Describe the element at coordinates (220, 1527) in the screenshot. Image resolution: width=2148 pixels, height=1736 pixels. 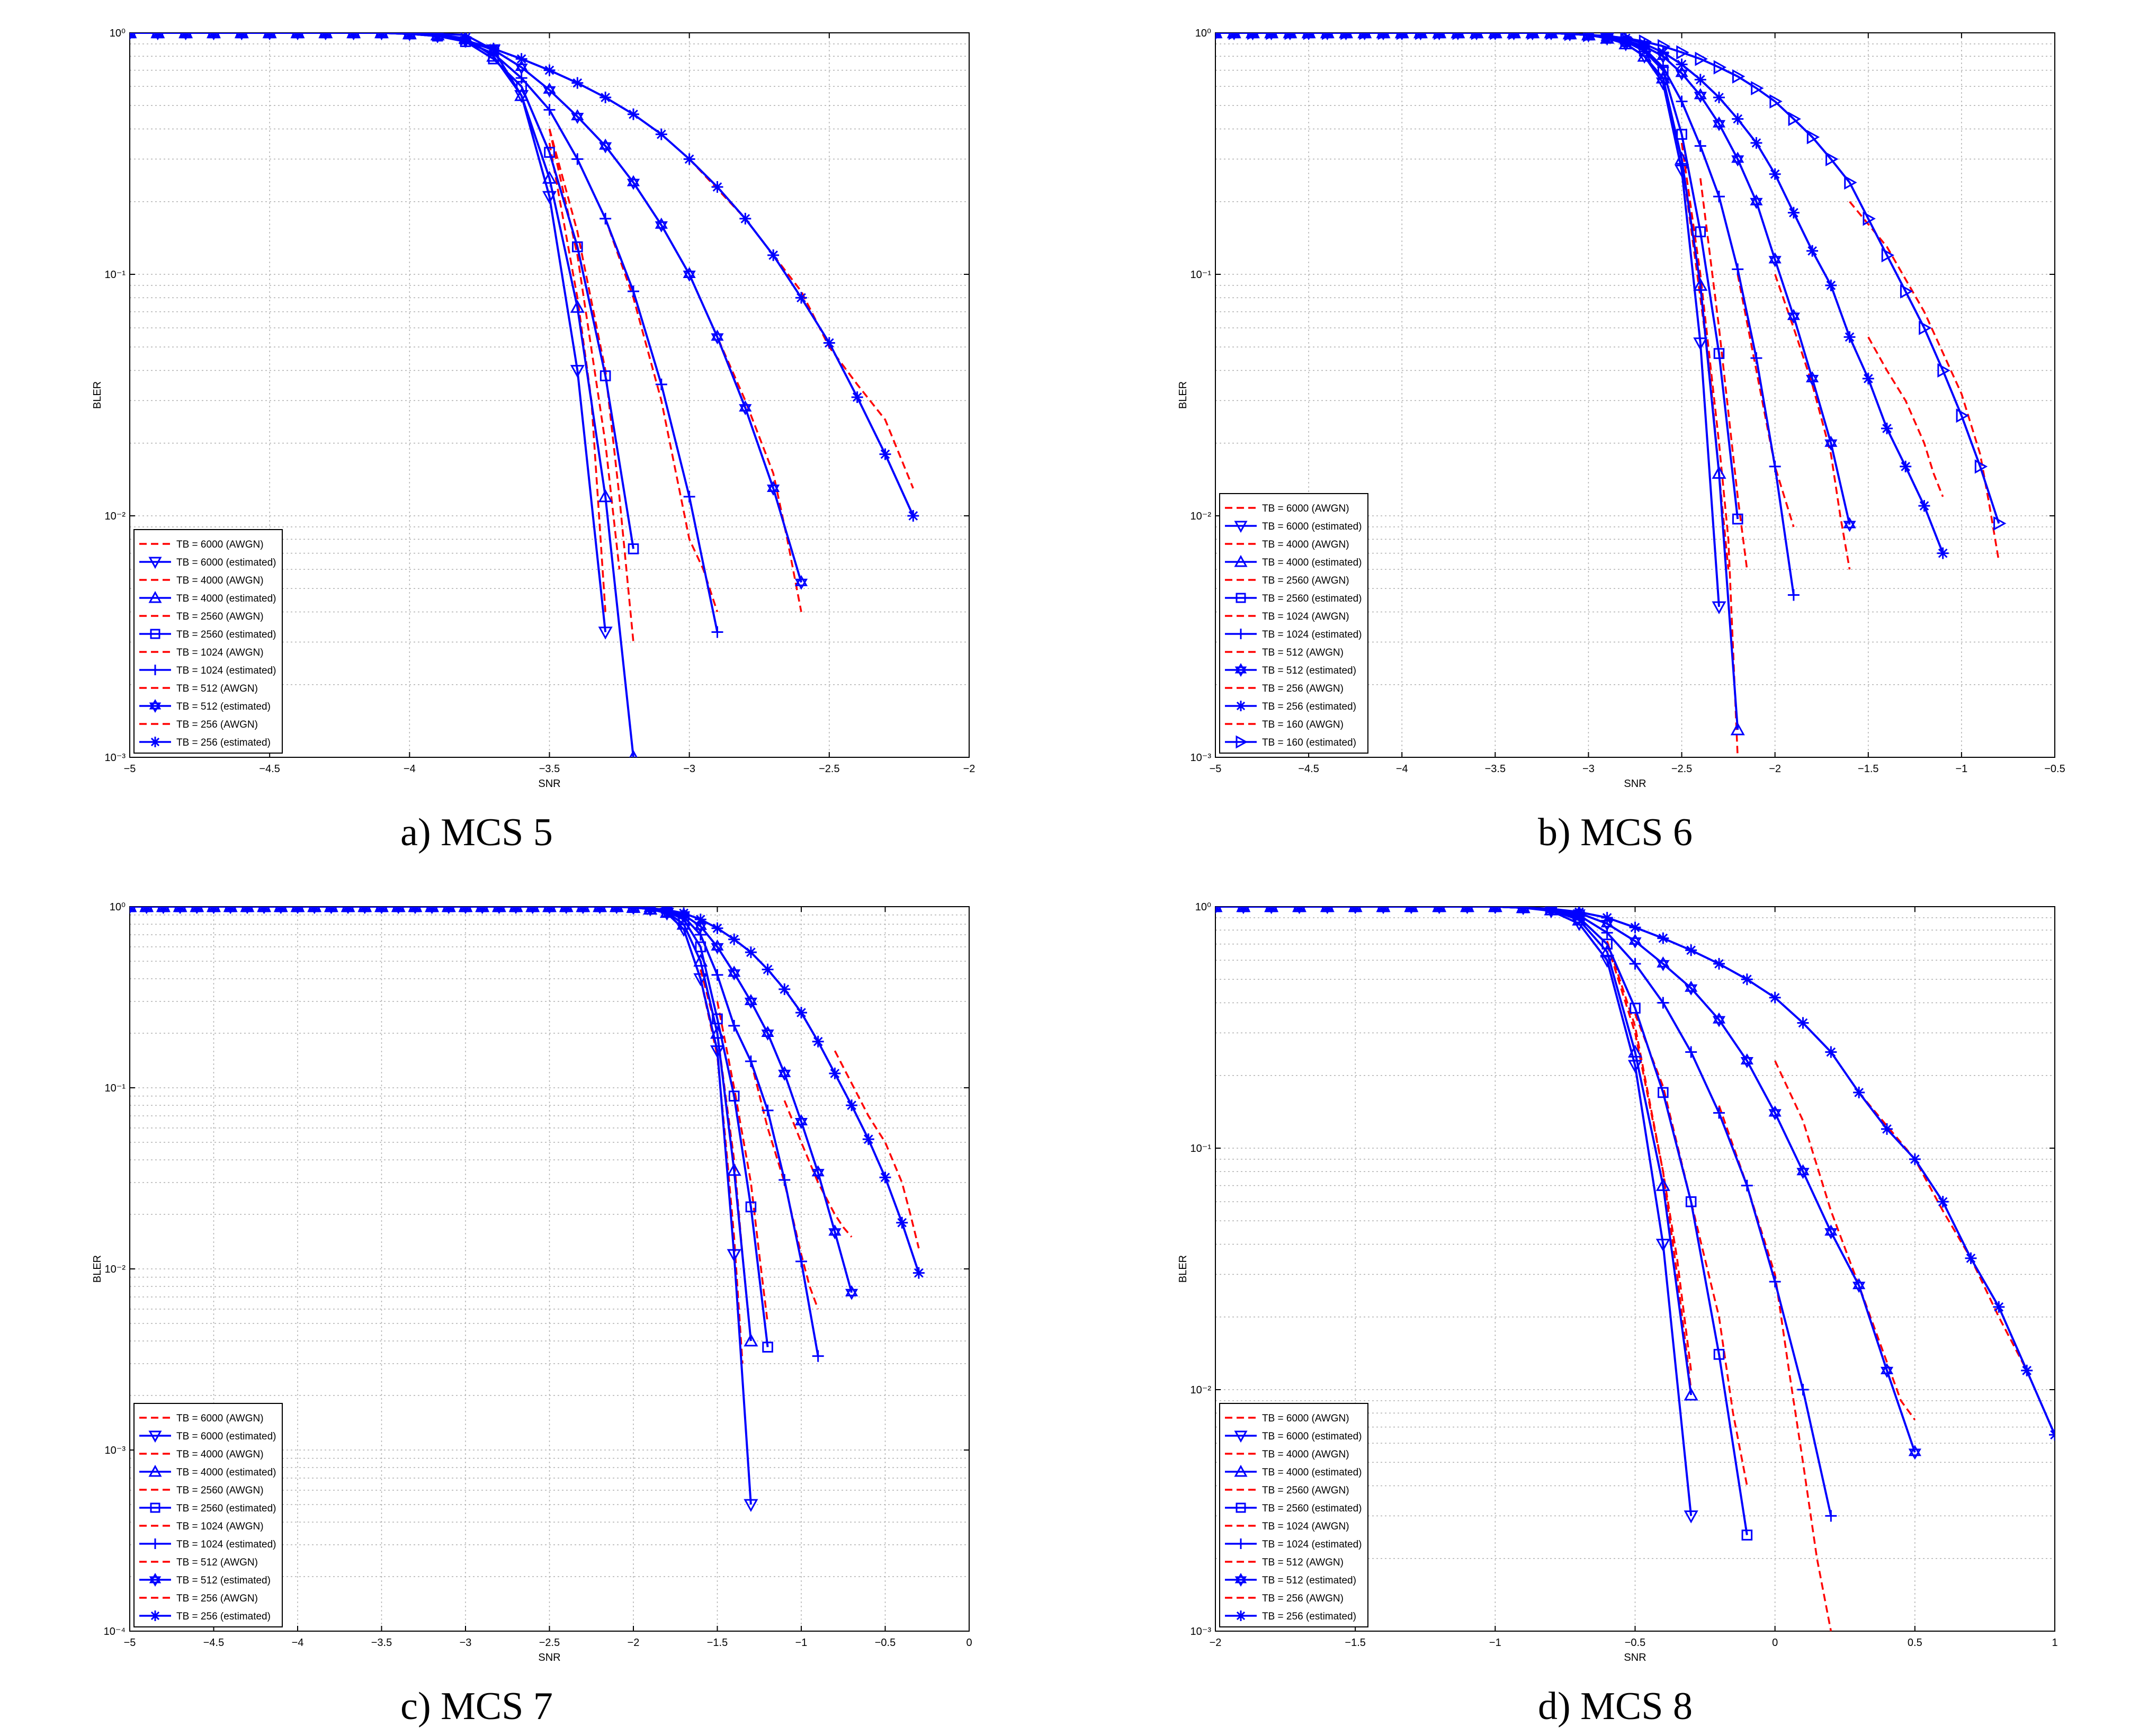
I see `legend-entry: TB = 1024 (AWGN)` at that location.